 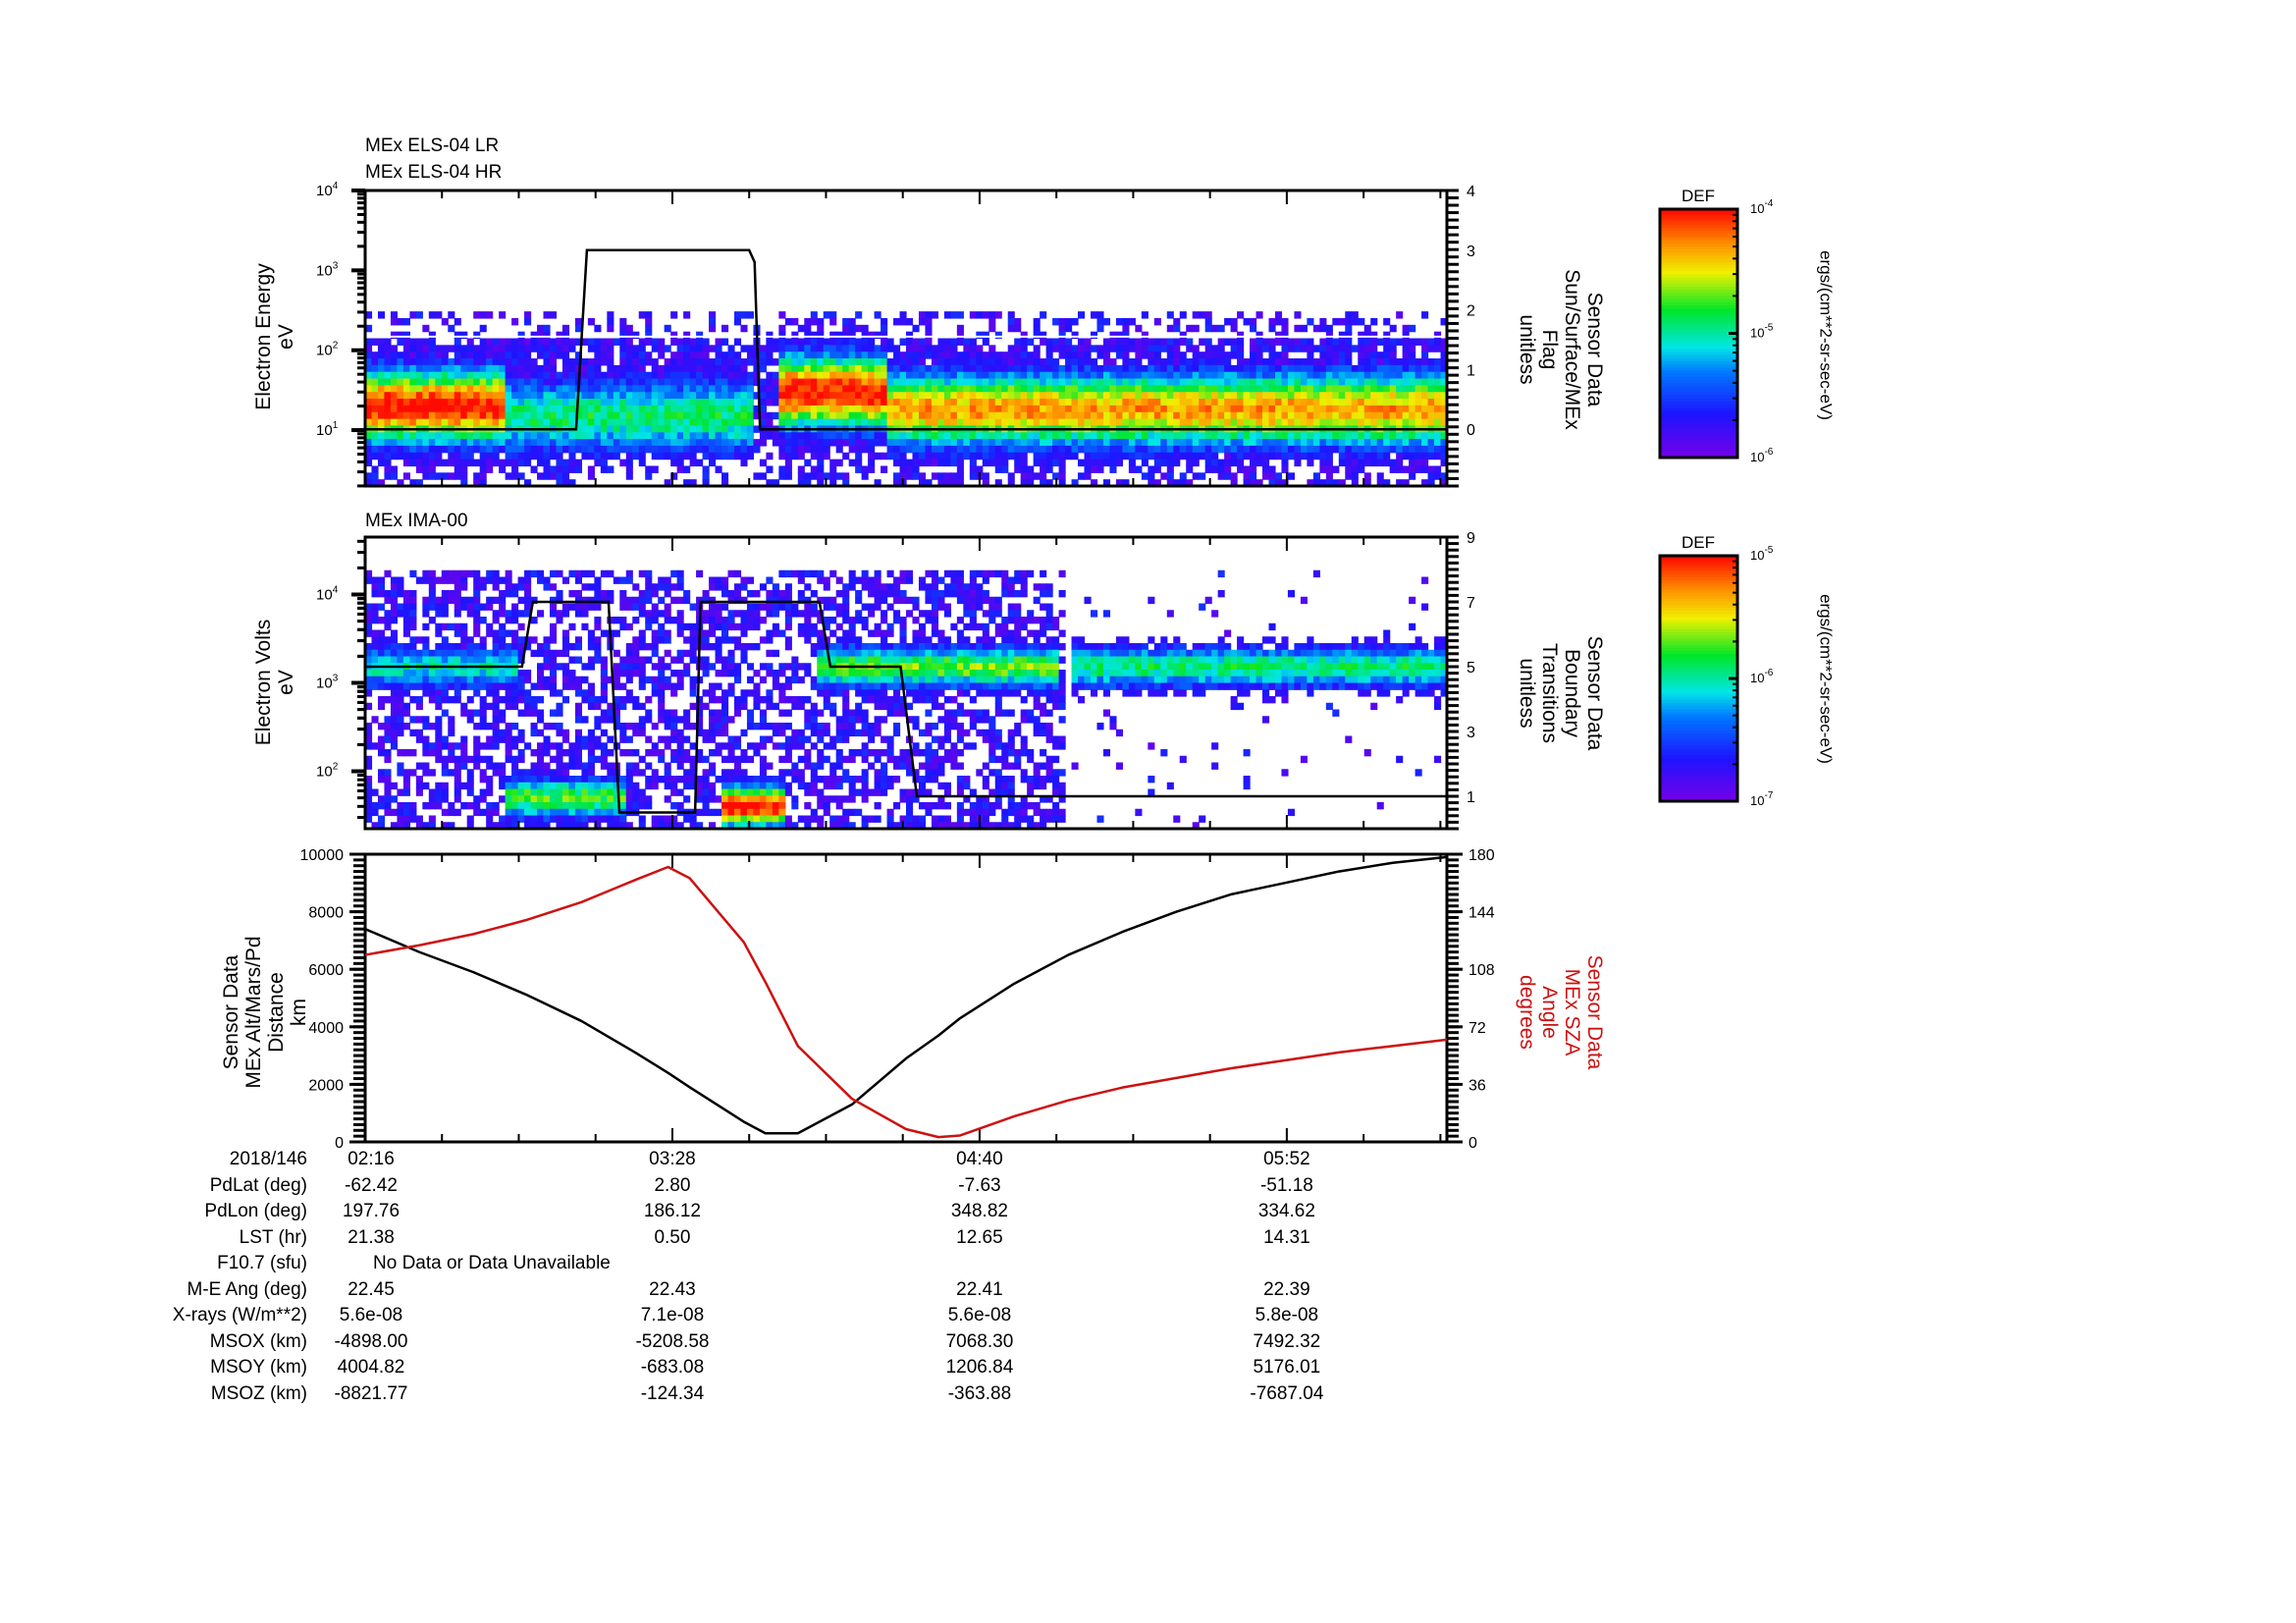 I want to click on ephem-value: 21.38, so click(x=371, y=1237).